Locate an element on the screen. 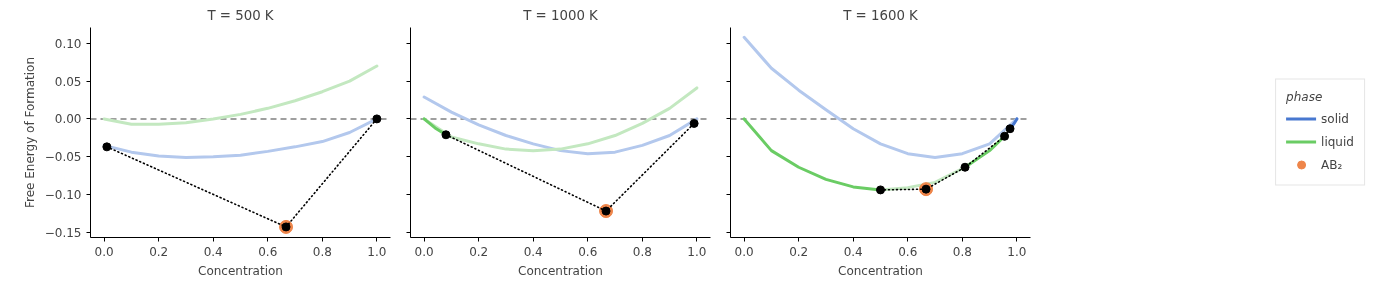  y-tick-label: −0.10 is located at coordinates (63, 194).